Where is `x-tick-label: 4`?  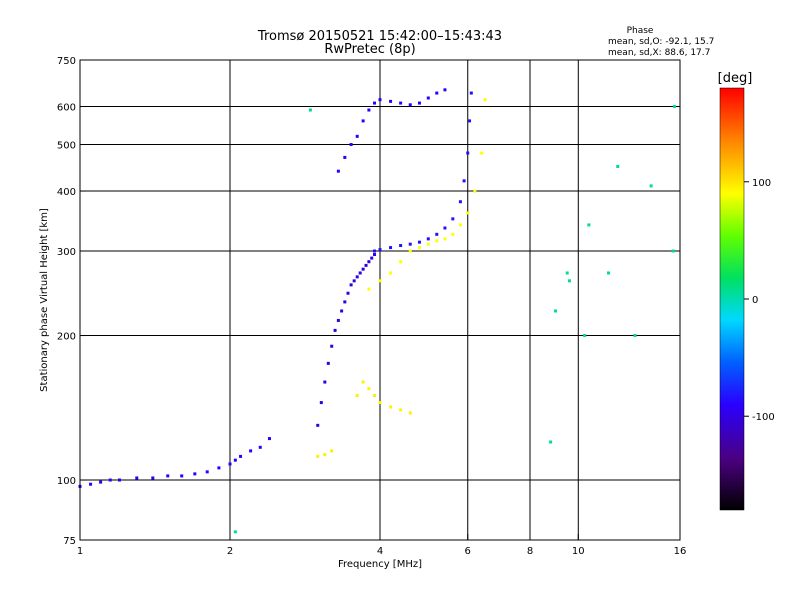 x-tick-label: 4 is located at coordinates (380, 551).